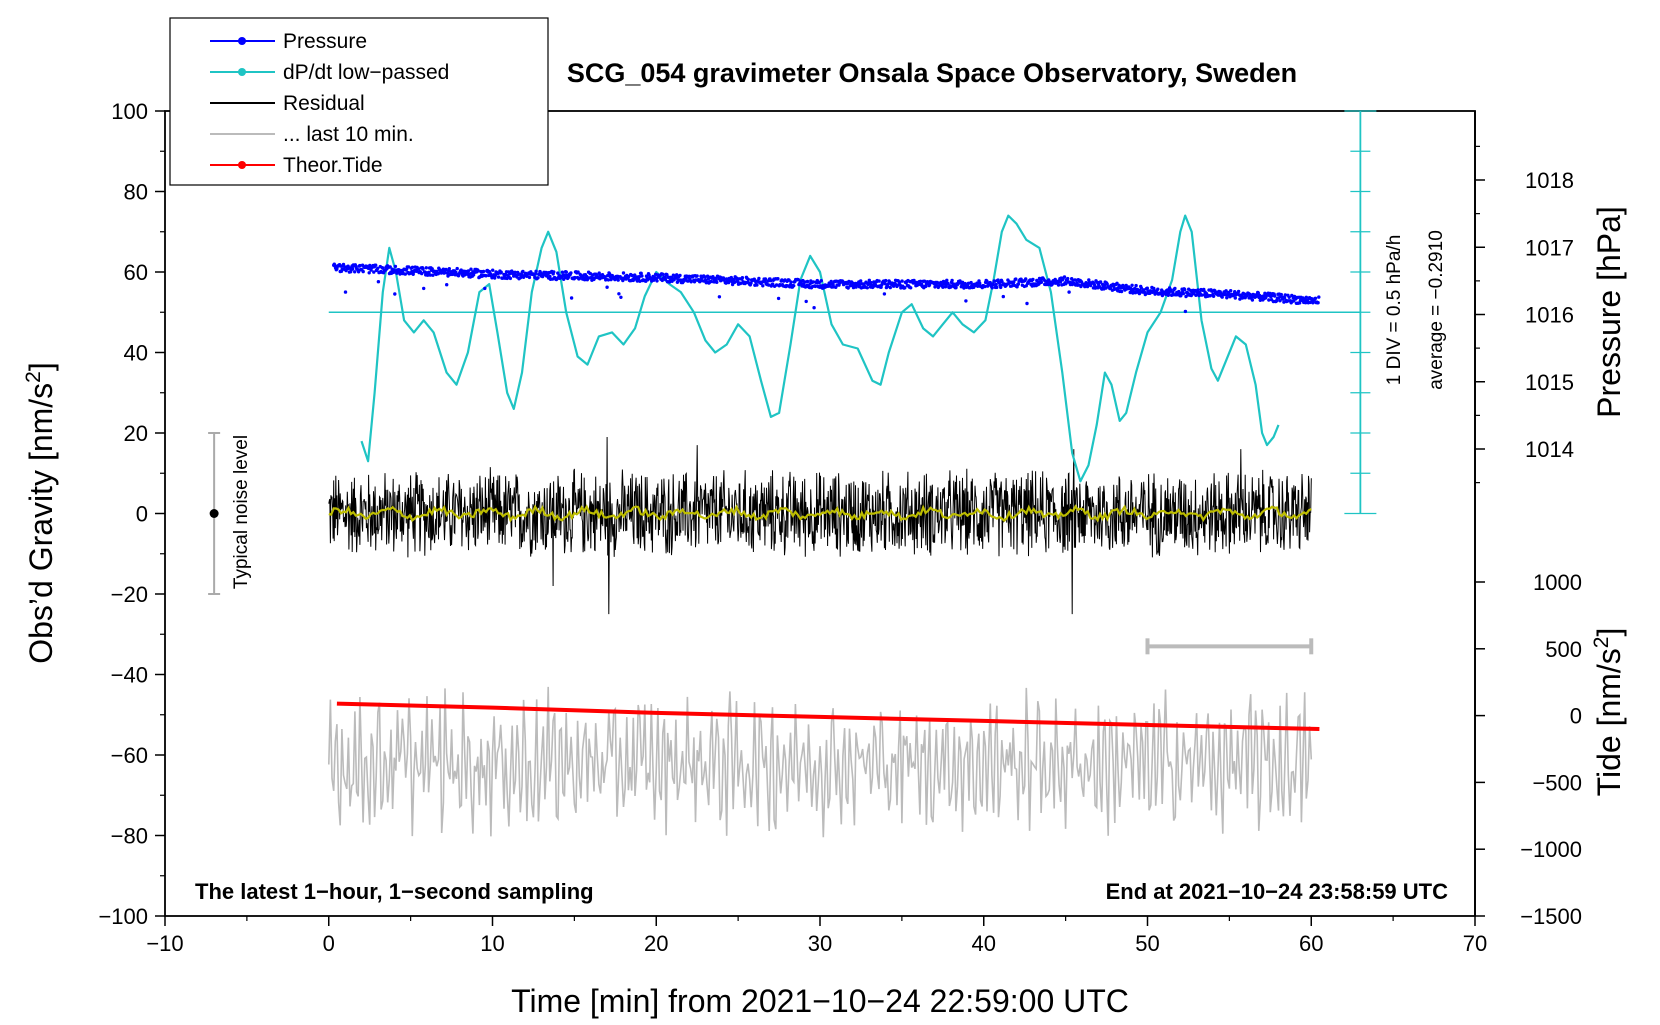 The height and width of the screenshot is (1025, 1660). I want to click on y-left-tick-label: −80, so click(129, 836).